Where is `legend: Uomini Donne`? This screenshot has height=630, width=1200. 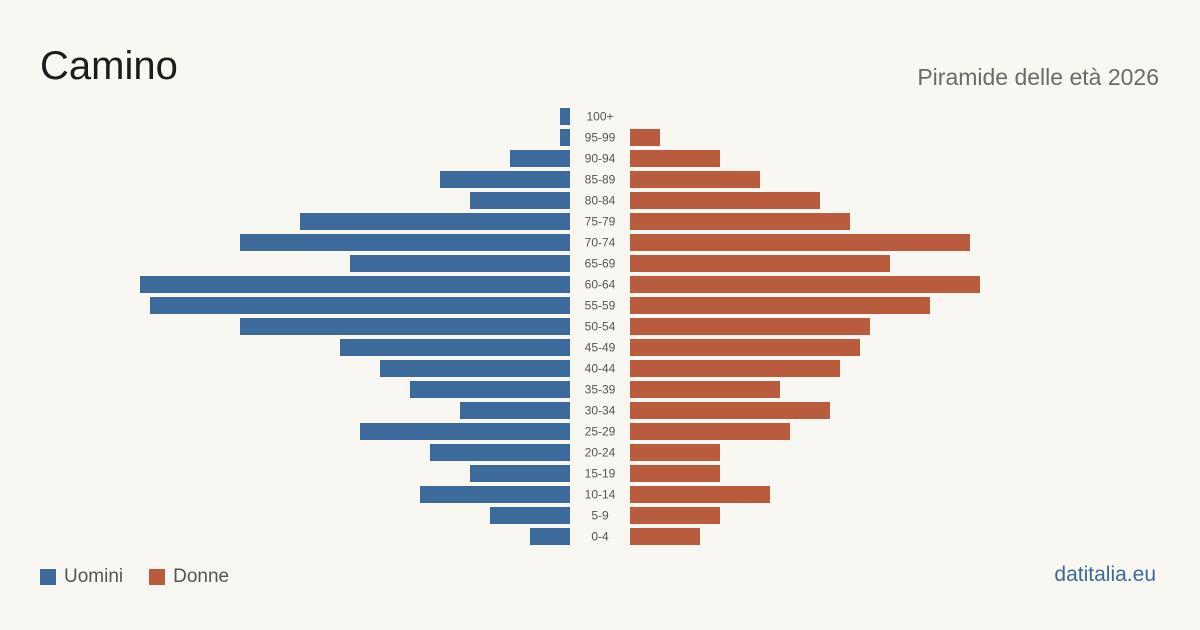 legend: Uomini Donne is located at coordinates (147, 577).